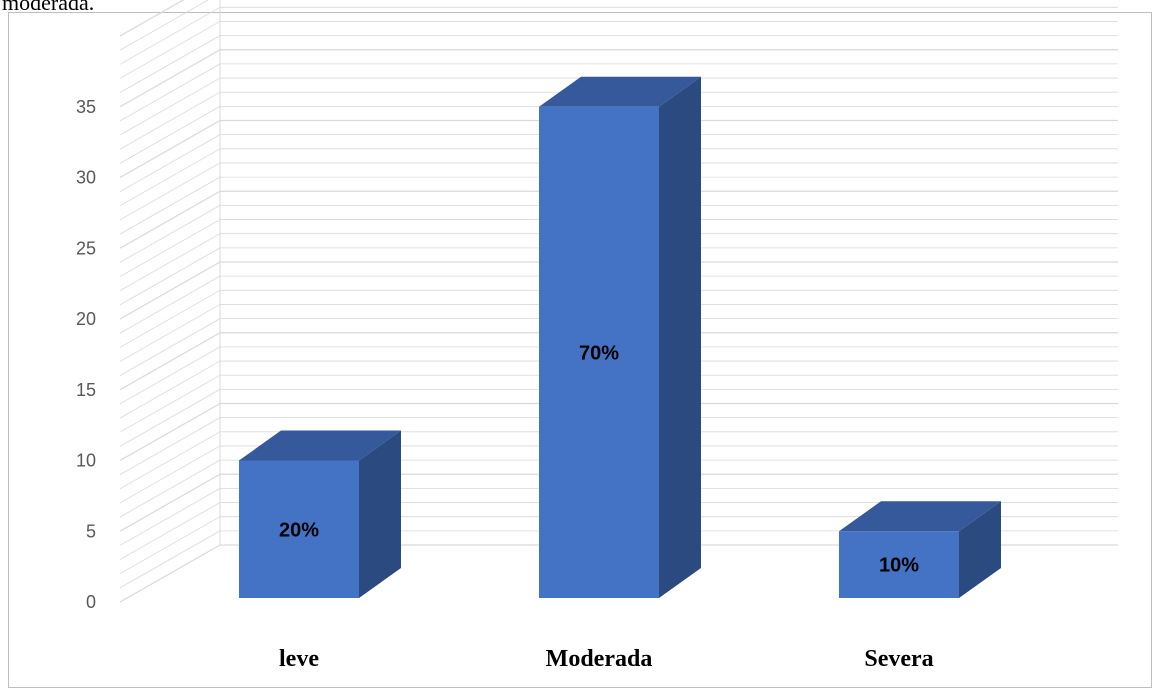 This screenshot has height=689, width=1153. What do you see at coordinates (86, 390) in the screenshot?
I see `y-tick-label: 15` at bounding box center [86, 390].